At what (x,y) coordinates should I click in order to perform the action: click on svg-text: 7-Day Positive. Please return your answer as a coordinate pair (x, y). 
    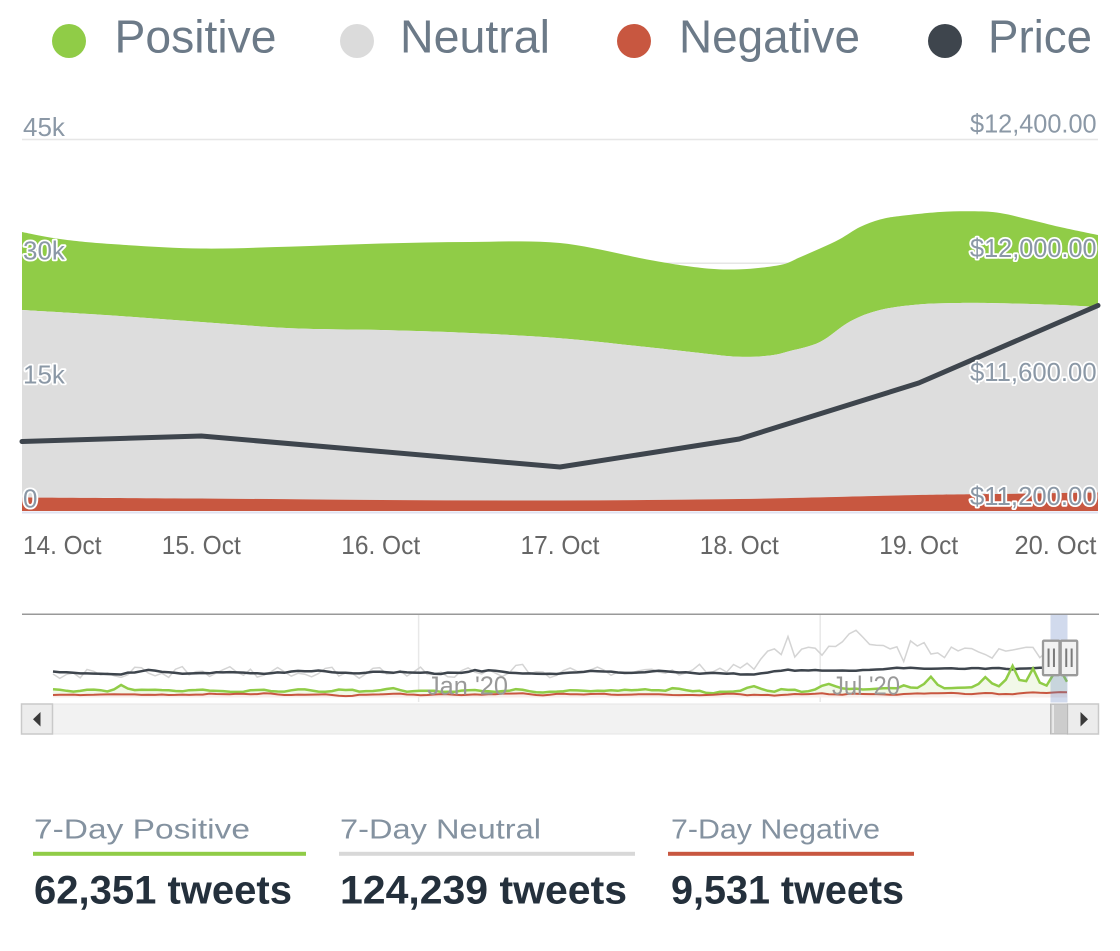
    Looking at the image, I should click on (142, 829).